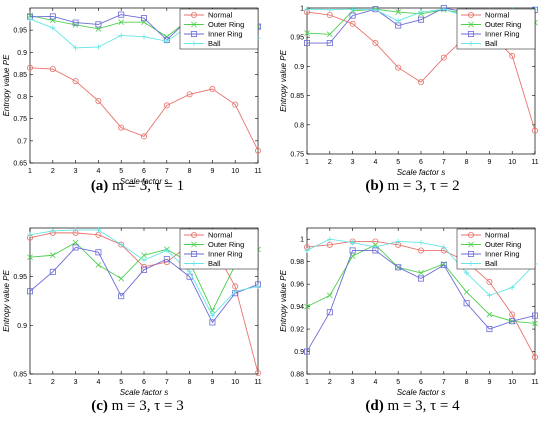 This screenshot has width=550, height=427. I want to click on chart-c-ytick-label: 0.85, so click(20, 375).